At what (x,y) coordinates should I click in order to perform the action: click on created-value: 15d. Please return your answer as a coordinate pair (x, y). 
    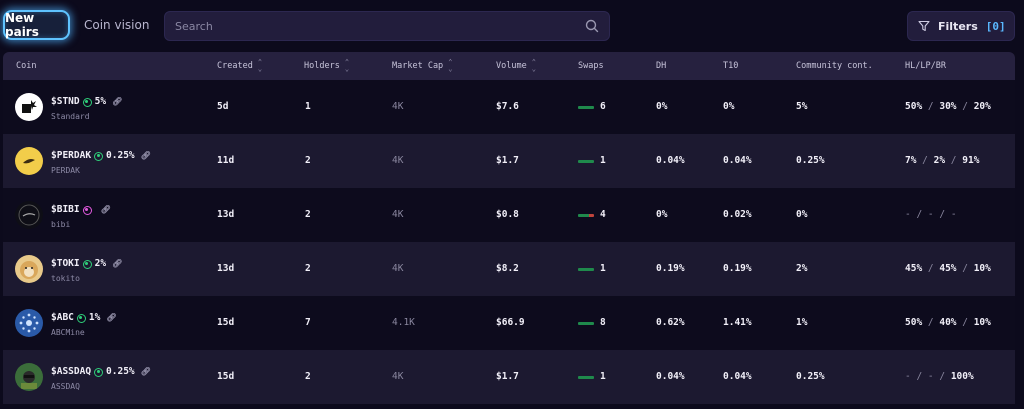
    Looking at the image, I should click on (226, 322).